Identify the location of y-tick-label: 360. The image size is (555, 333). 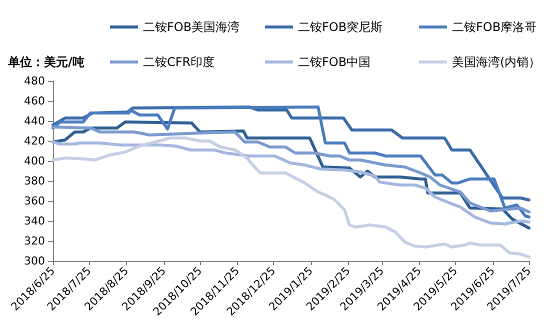
(34, 201).